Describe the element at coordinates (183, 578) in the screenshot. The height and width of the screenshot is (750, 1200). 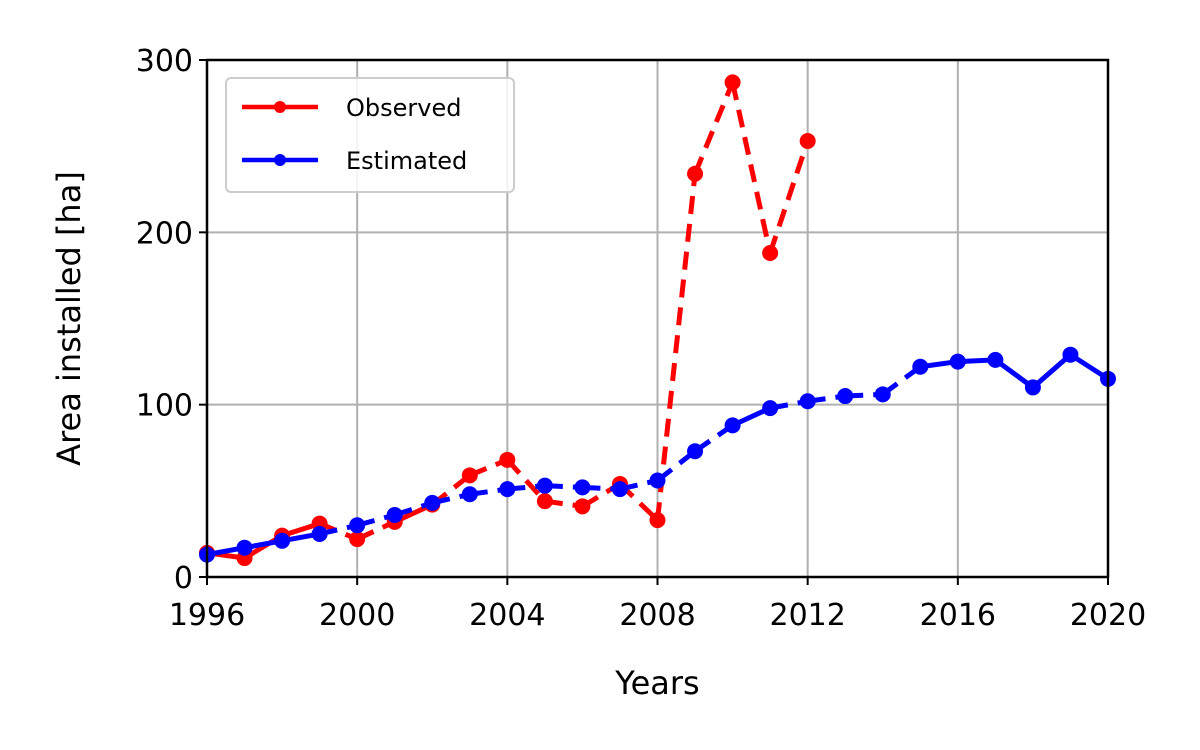
I see `y-tick-label: 0` at that location.